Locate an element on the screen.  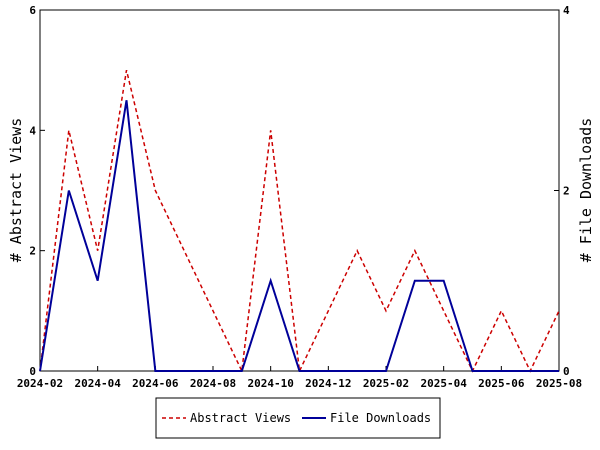
y-axis-right-title: # File Downloads is located at coordinates (586, 190).